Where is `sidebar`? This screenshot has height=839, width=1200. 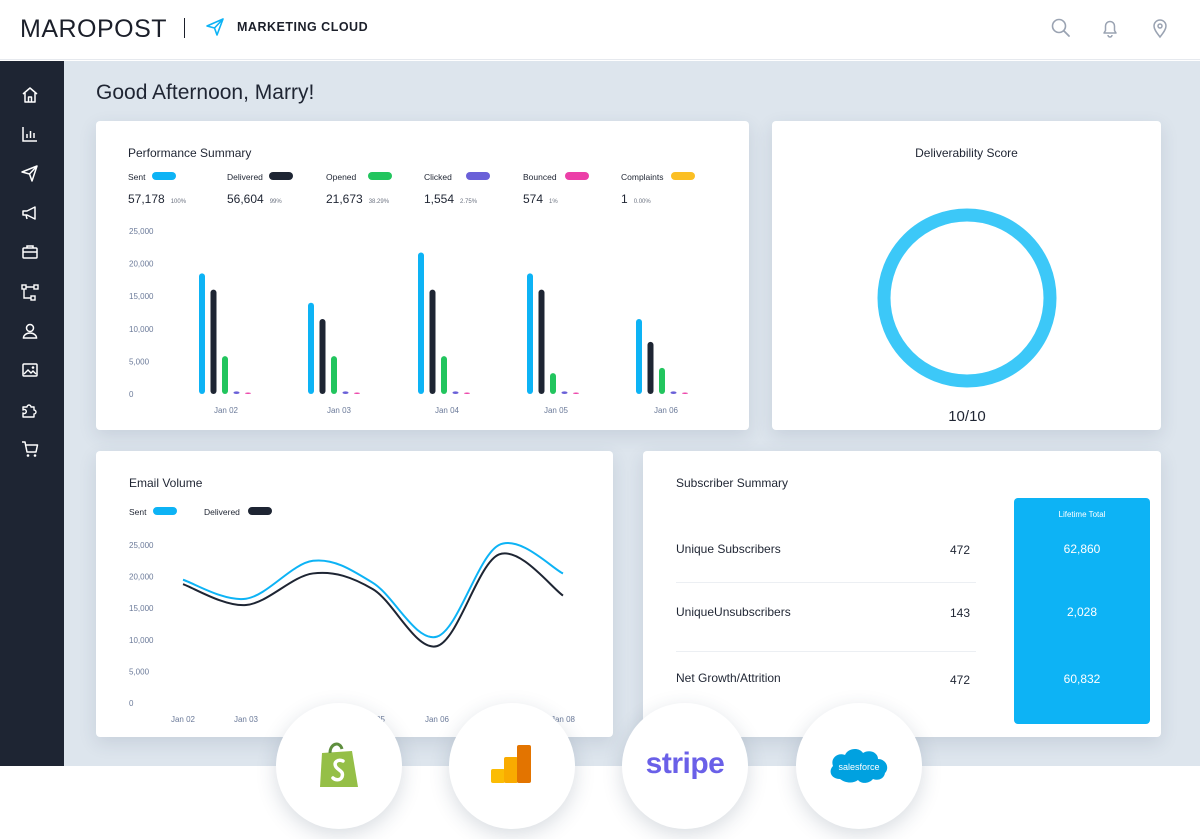
sidebar is located at coordinates (32, 413).